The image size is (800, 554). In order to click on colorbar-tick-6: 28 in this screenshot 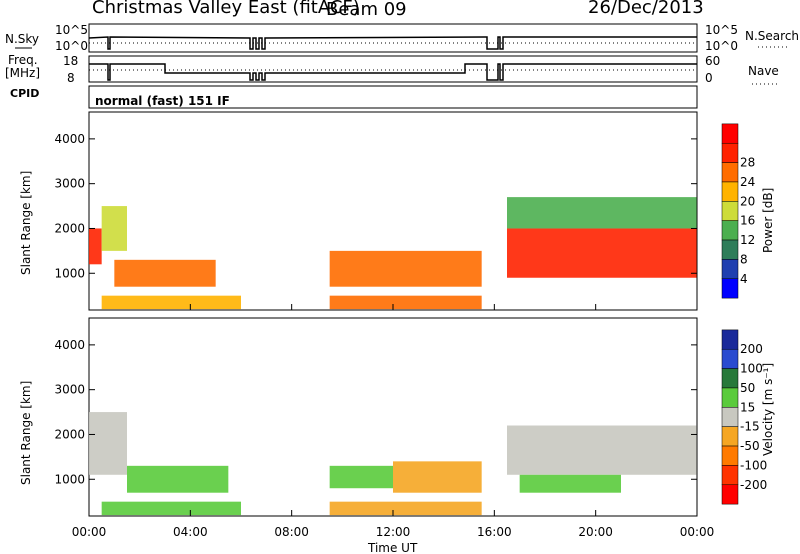, I will do `click(747, 163)`.